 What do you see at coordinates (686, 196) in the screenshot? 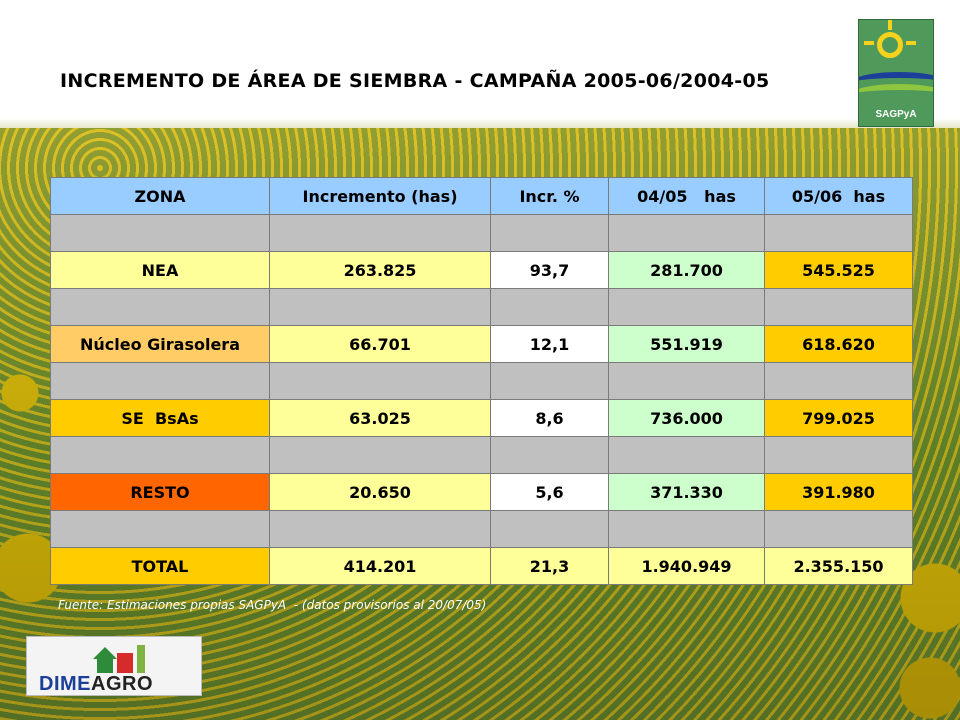
I see `header-has-0405: 04/05 has` at bounding box center [686, 196].